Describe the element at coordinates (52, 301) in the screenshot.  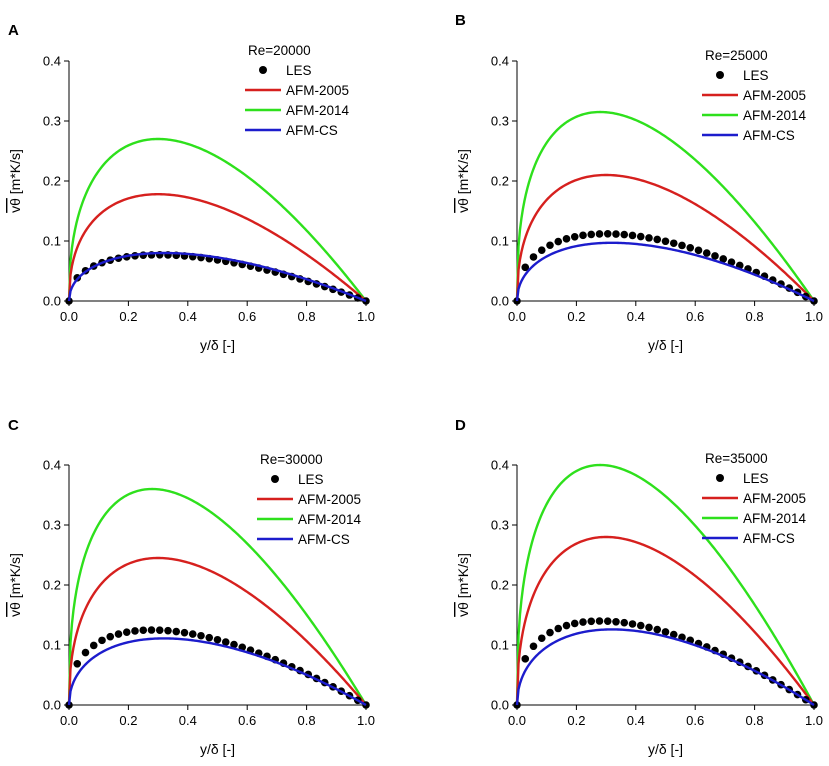
I see `y-tick-label: 0.0` at that location.